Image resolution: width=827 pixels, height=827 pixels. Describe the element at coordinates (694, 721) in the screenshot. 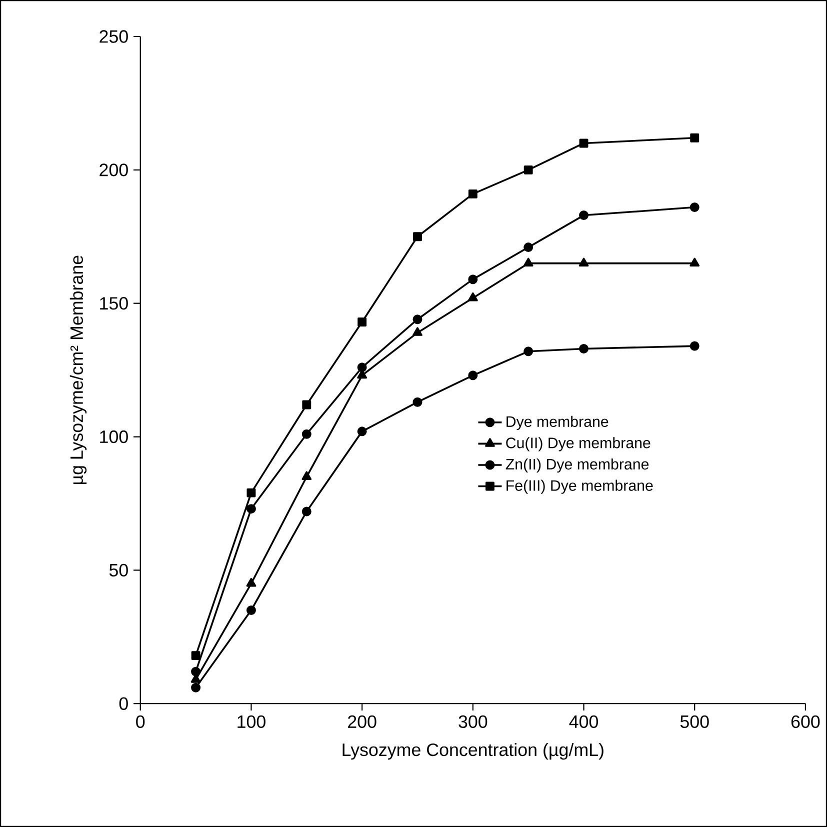

I see `x-tick-label: 500` at that location.